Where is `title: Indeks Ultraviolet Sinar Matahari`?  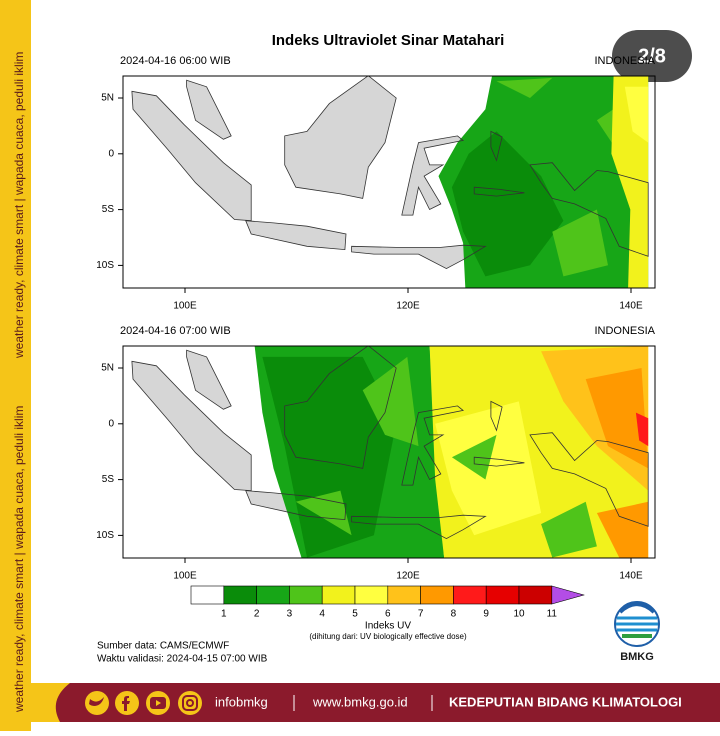 title: Indeks Ultraviolet Sinar Matahari is located at coordinates (388, 40).